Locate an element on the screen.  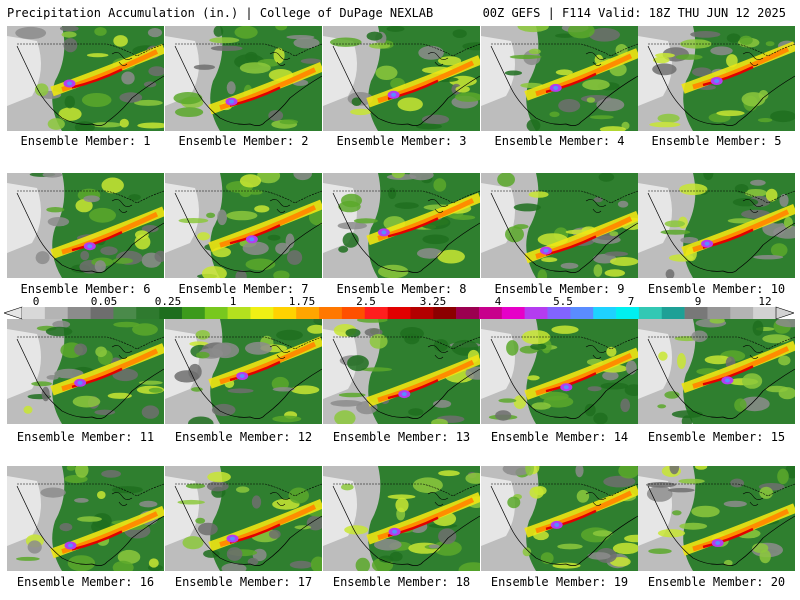
caption-member-number: 2 is located at coordinates (305, 141).